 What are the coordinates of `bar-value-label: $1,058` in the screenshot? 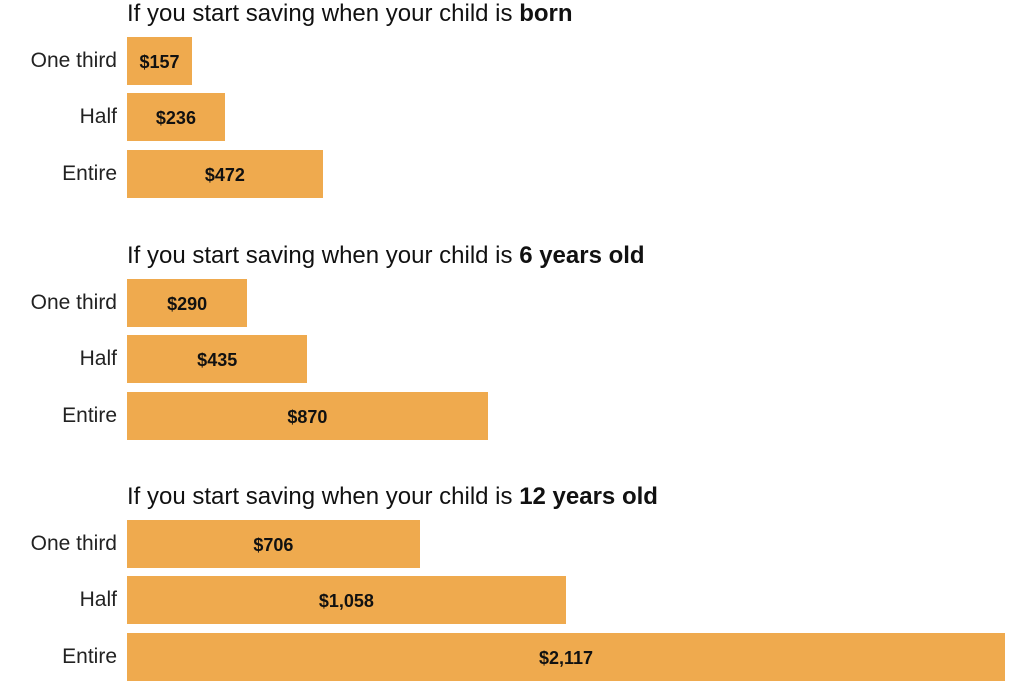 It's located at (346, 601).